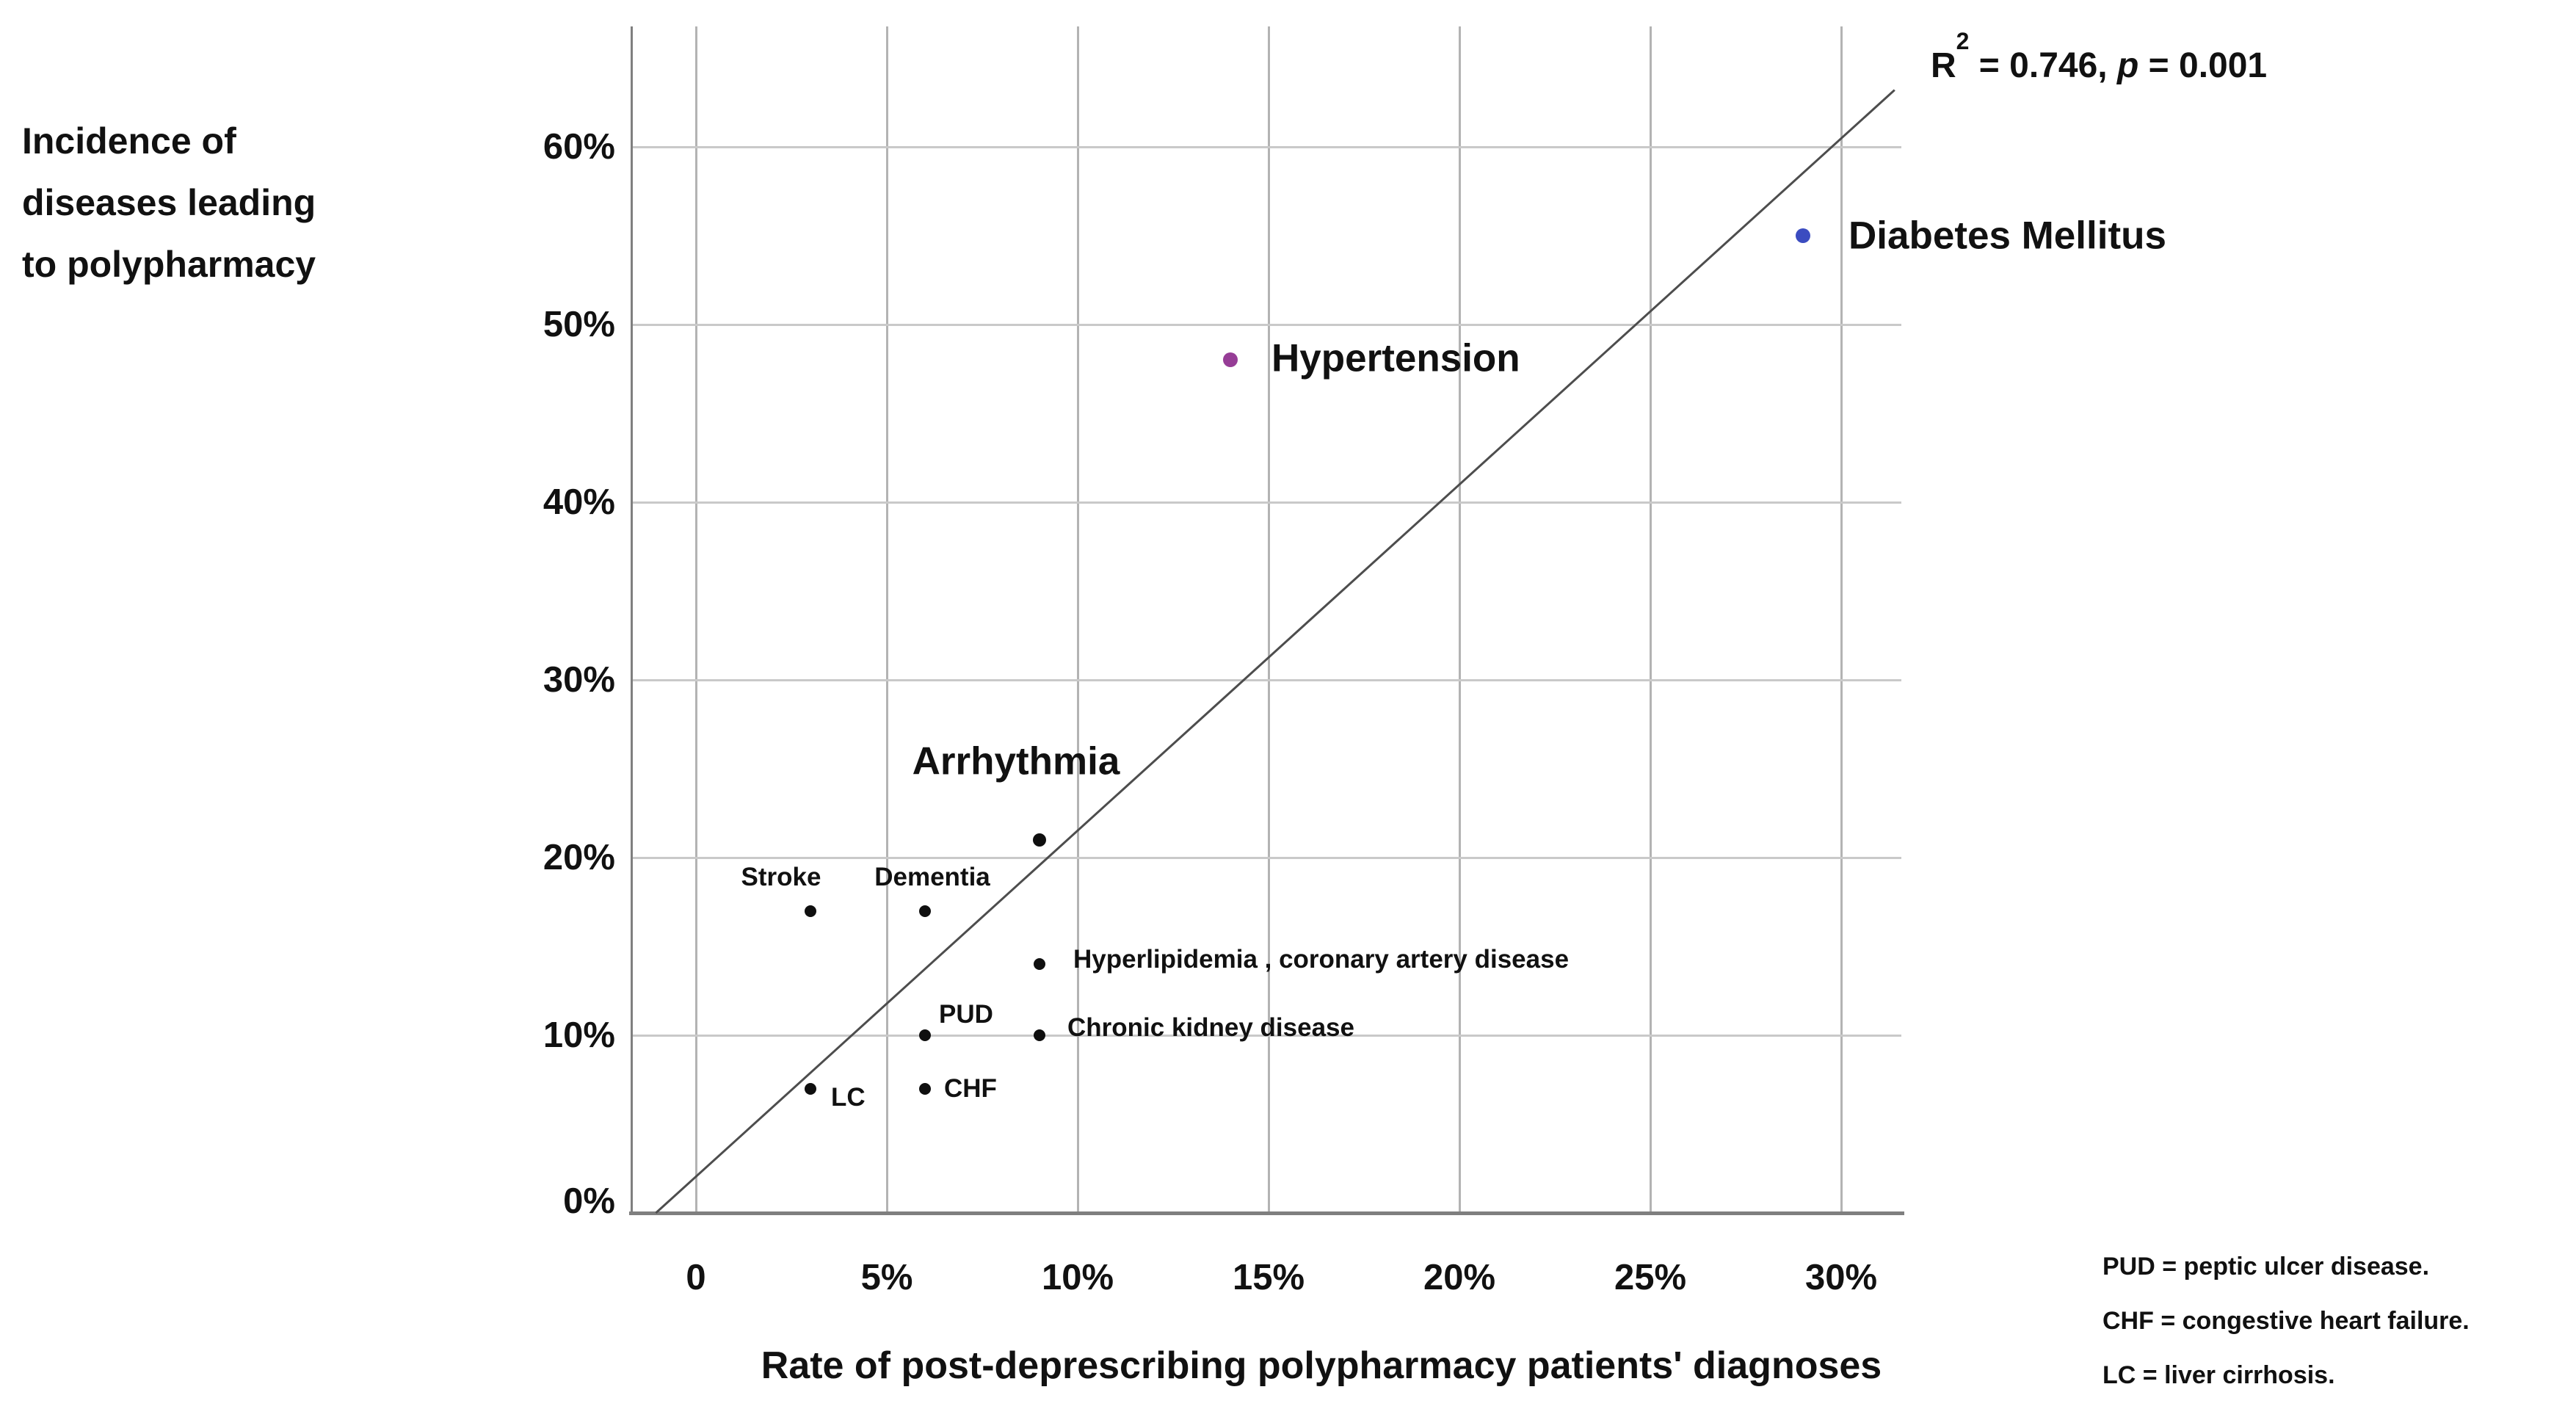  I want to click on y-axis-title-line: to polypharmacy, so click(169, 264).